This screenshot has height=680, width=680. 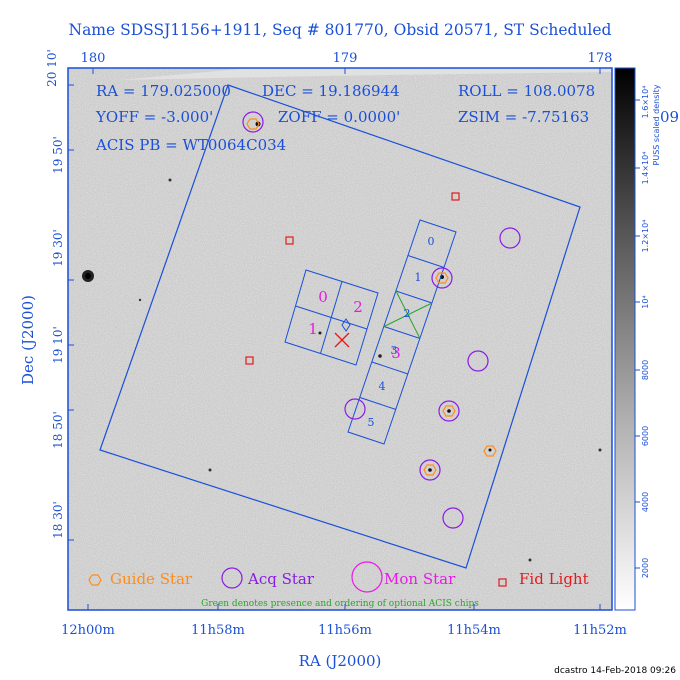 What do you see at coordinates (88, 630) in the screenshot?
I see `bottom-tick-label: 12h00m` at bounding box center [88, 630].